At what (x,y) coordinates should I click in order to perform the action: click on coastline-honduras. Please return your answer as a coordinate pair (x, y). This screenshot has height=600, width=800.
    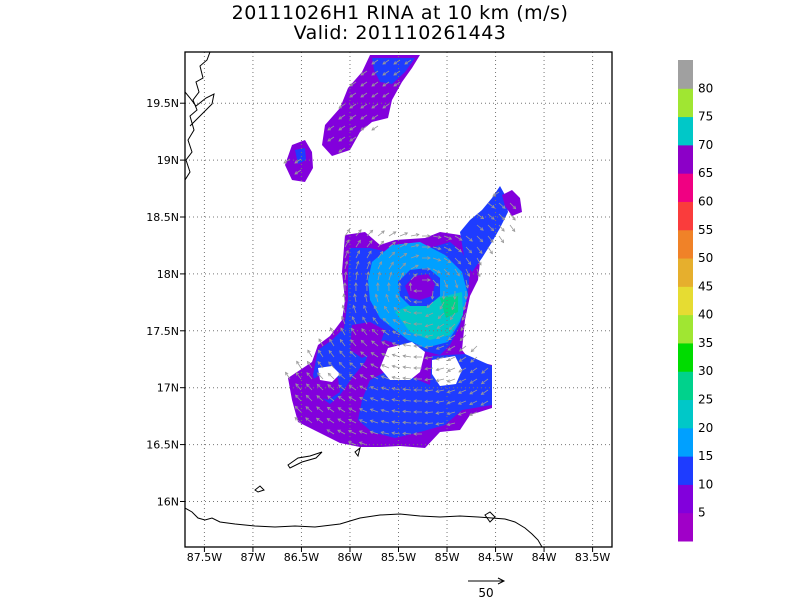
    Looking at the image, I should click on (364, 527).